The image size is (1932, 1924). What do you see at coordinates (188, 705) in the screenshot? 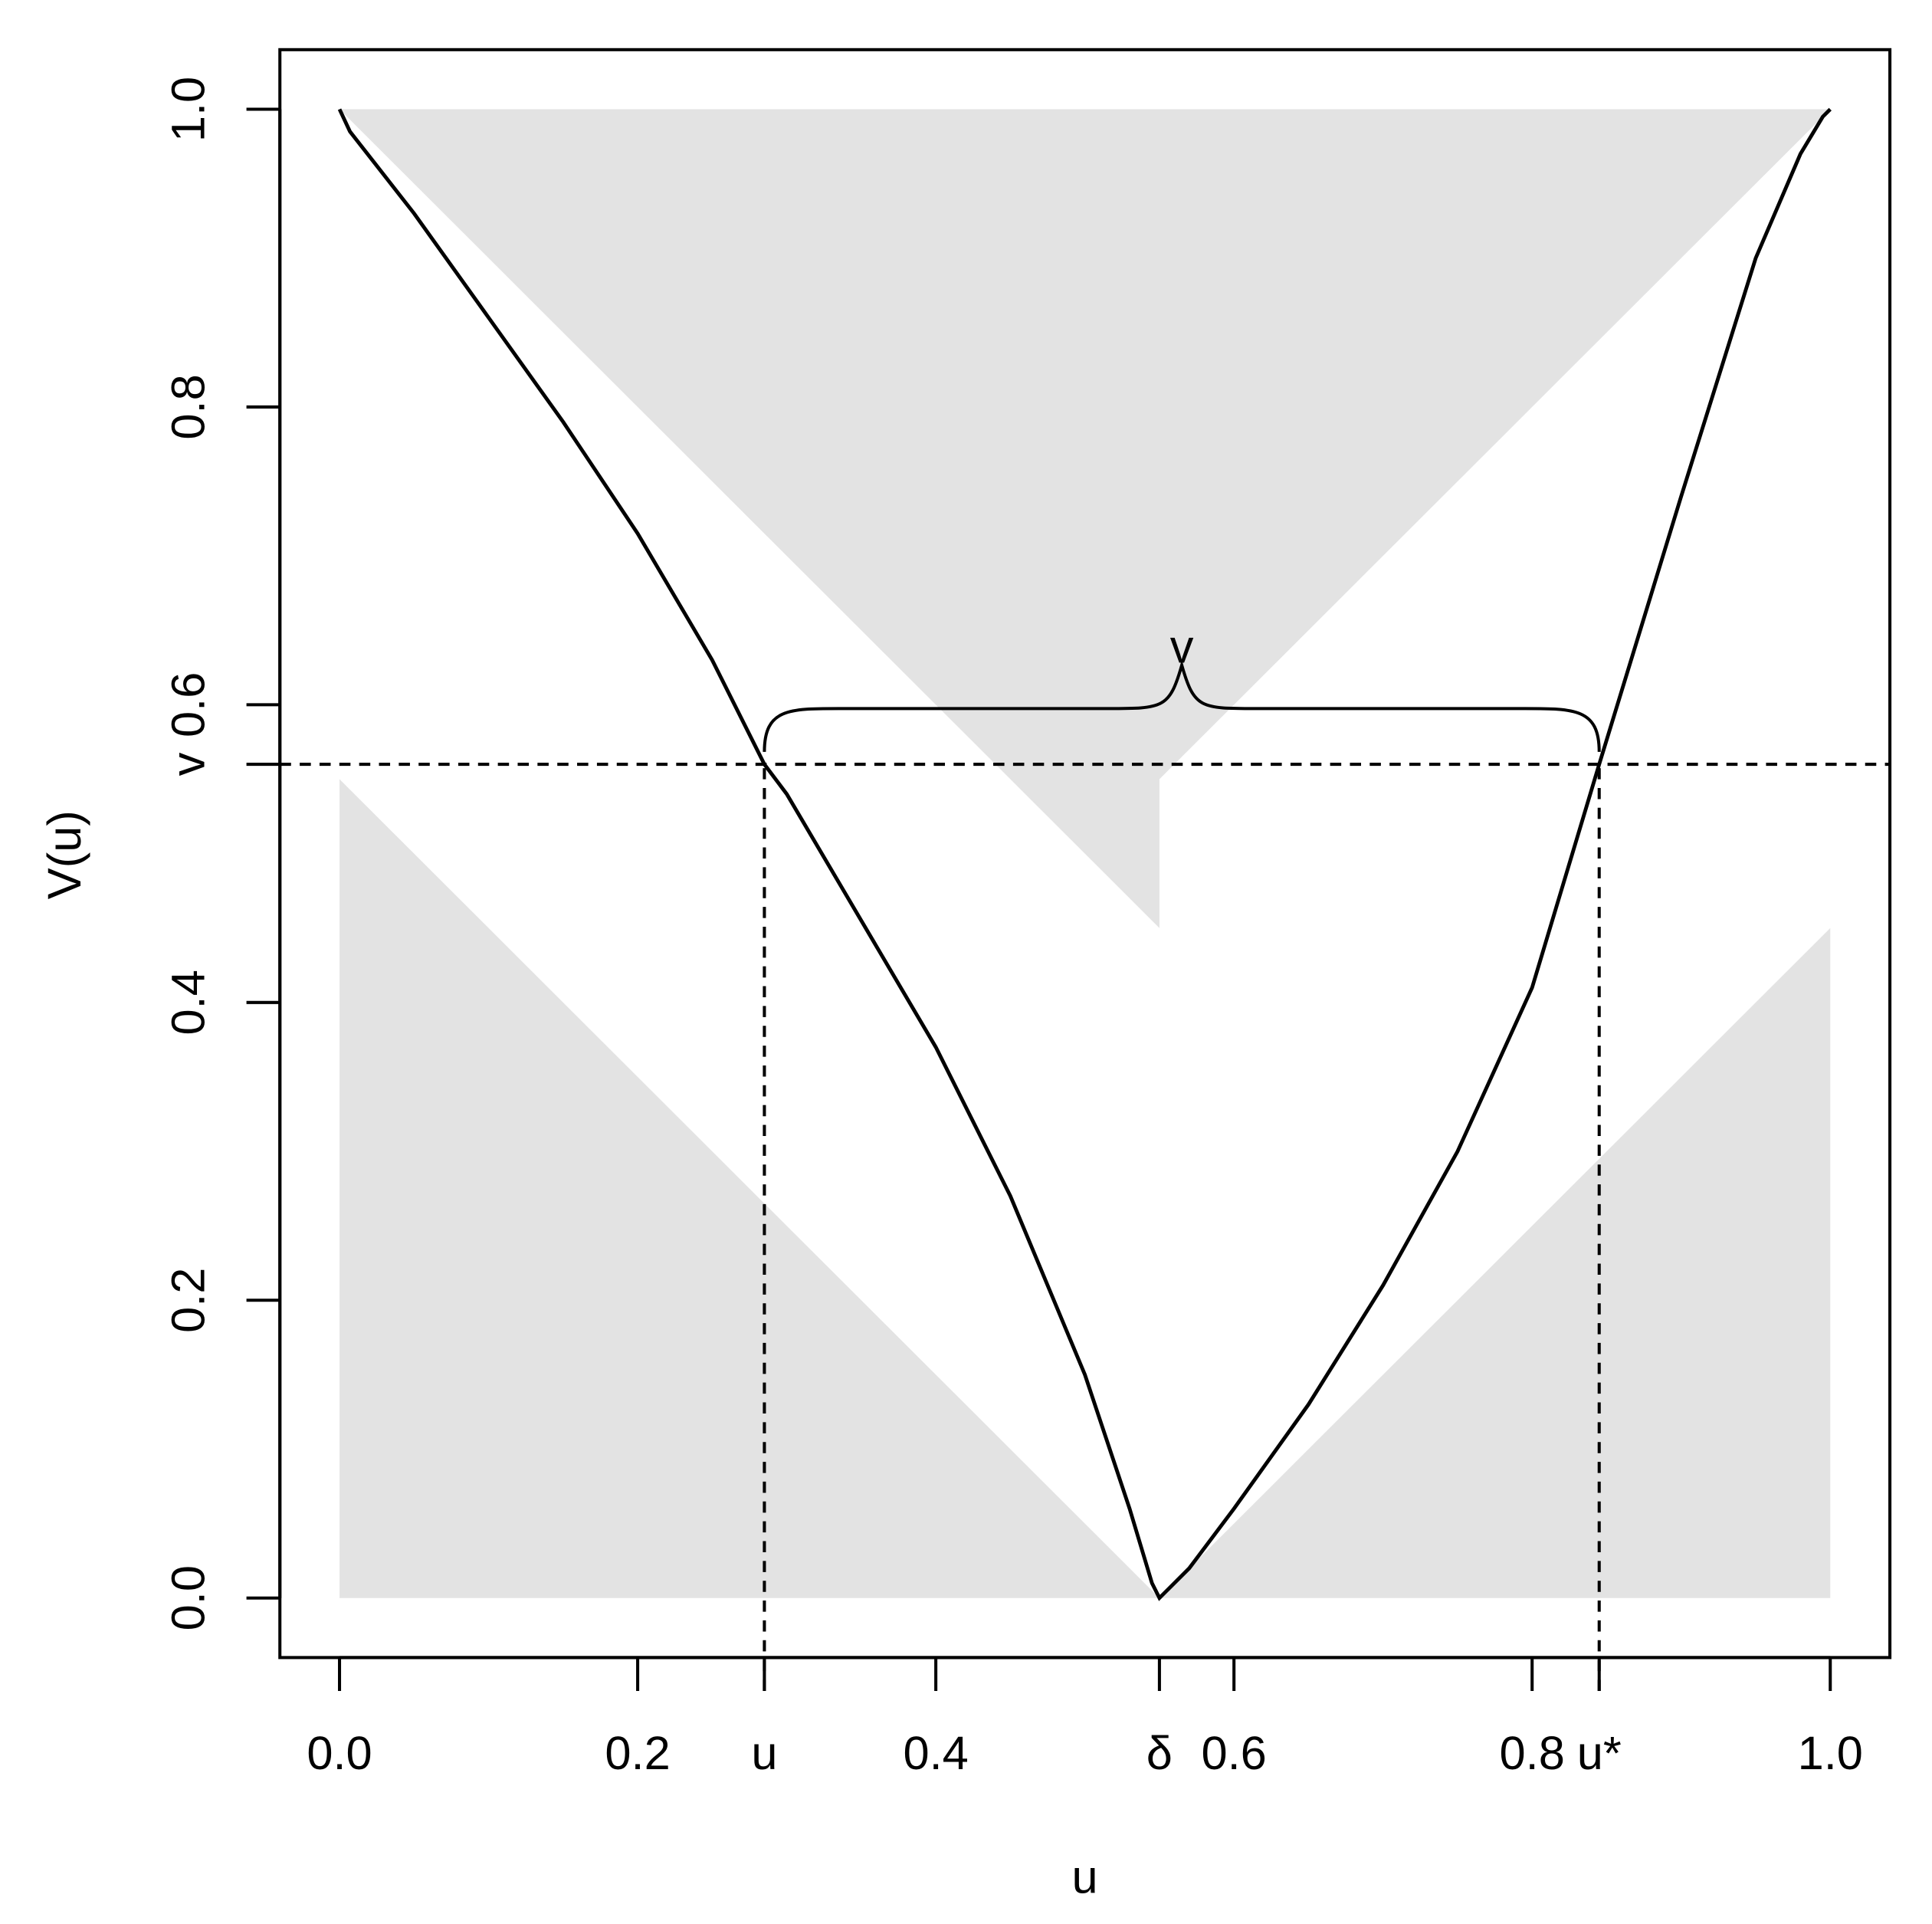
I see `y-tick-label: 0.6` at bounding box center [188, 705].